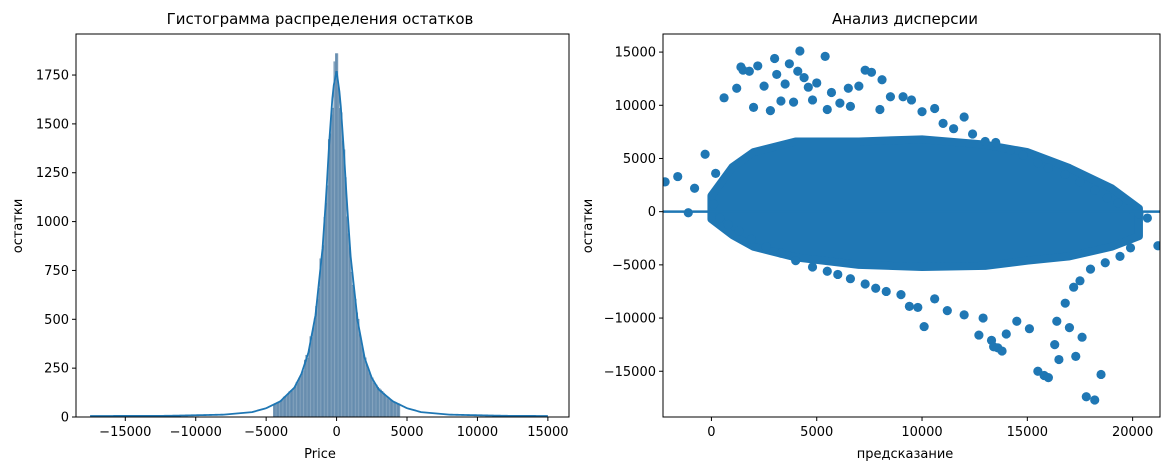 This screenshot has width=1169, height=470. Describe the element at coordinates (630, 372) in the screenshot. I see `y-tick-label: −15000` at that location.